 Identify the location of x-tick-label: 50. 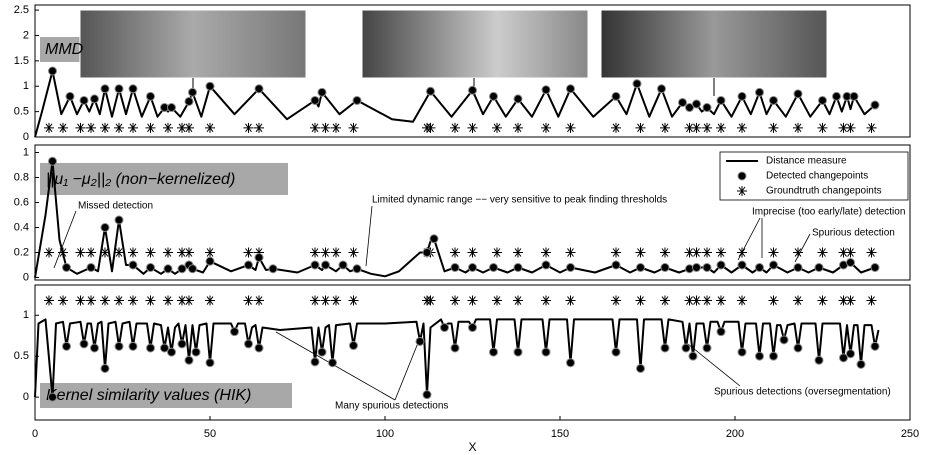
(210, 434).